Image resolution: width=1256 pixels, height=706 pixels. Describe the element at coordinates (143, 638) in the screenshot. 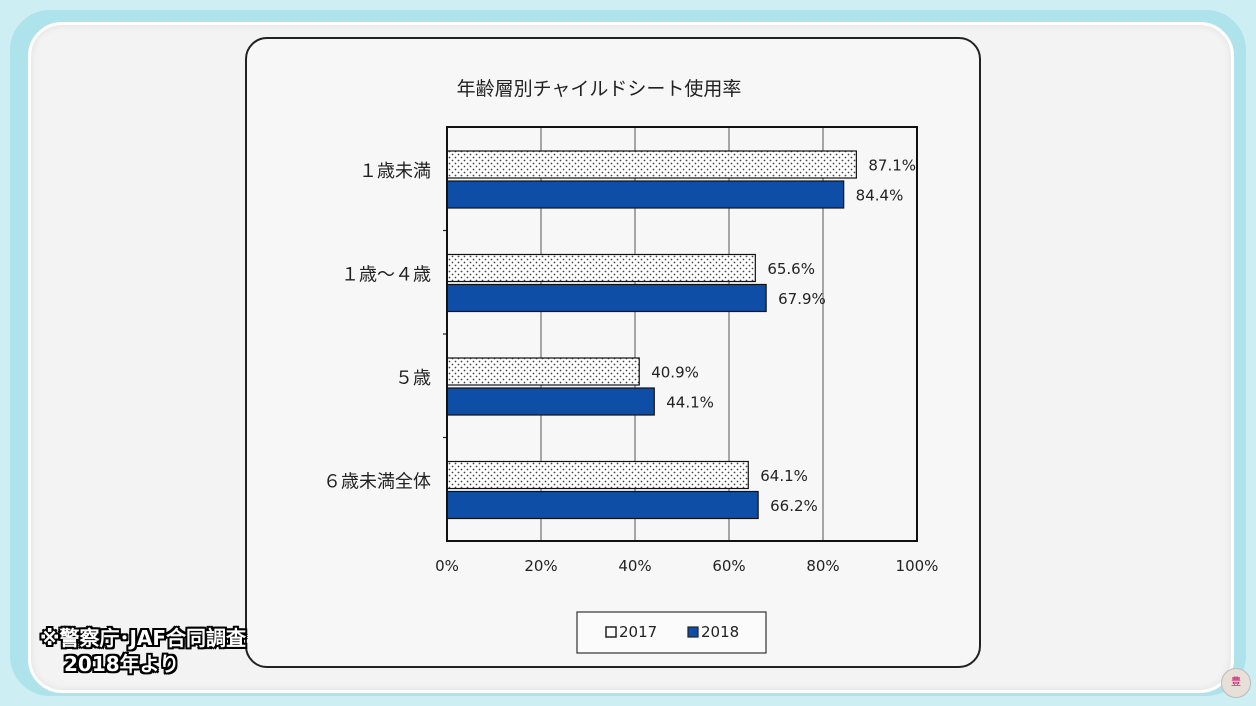

I see `source-note-line1: ※警察庁･JAF合同調査` at that location.